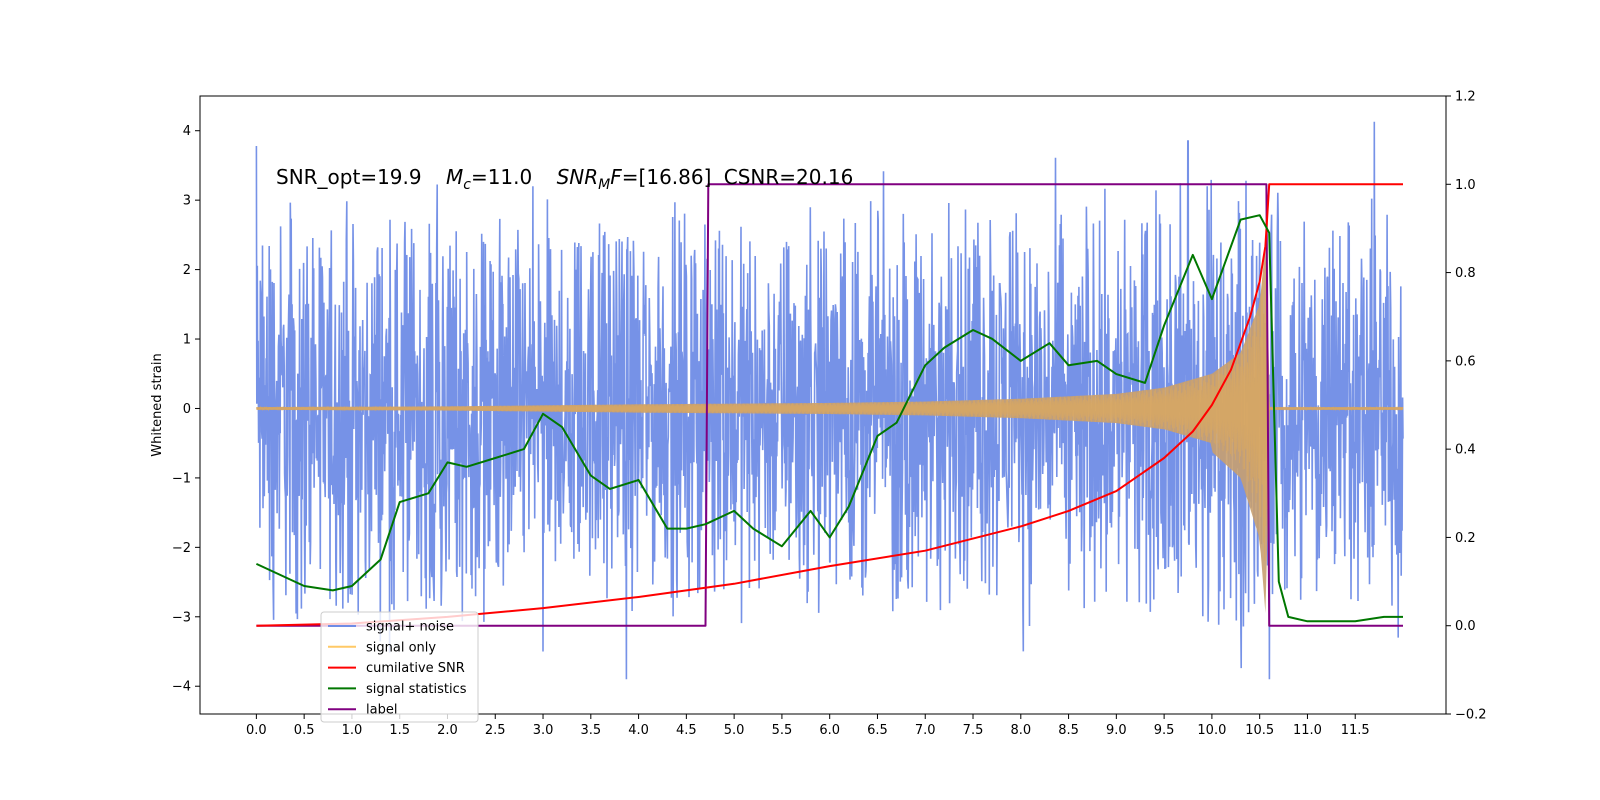 The height and width of the screenshot is (800, 1600). What do you see at coordinates (381, 710) in the screenshot?
I see `legend-label: label` at bounding box center [381, 710].